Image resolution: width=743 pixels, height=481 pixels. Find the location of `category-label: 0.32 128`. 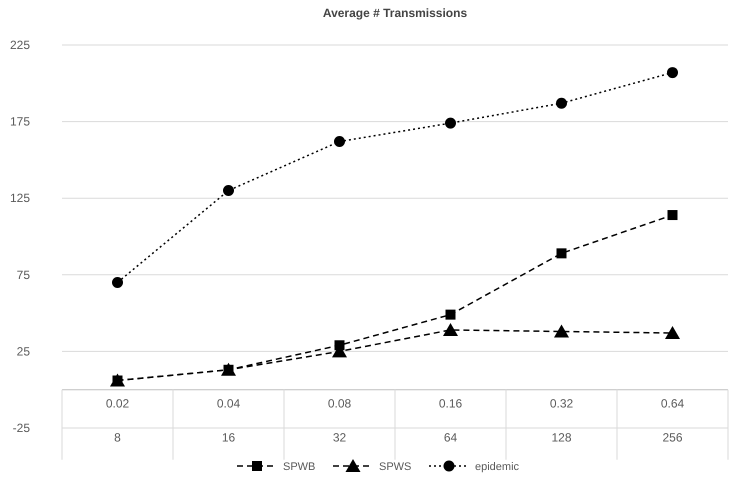

category-label: 0.32 128 is located at coordinates (562, 420).